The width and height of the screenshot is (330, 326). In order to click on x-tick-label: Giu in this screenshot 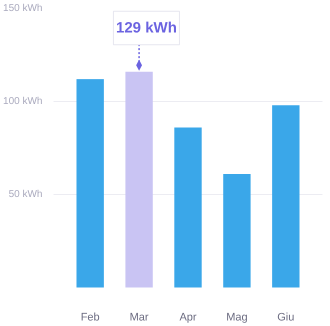, I will do `click(285, 318)`.